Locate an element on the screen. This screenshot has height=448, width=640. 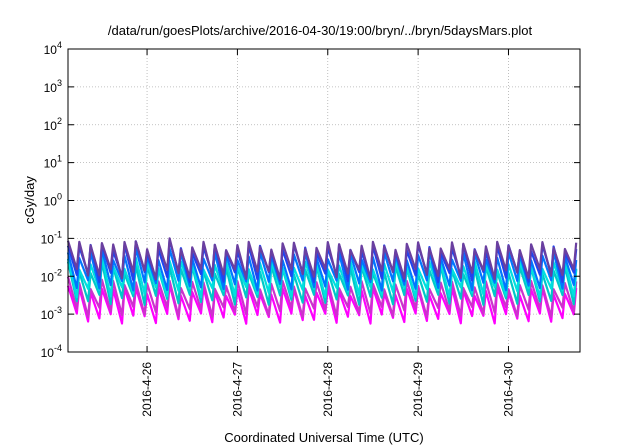
y-tick-exponent: -1 is located at coordinates (58, 234).